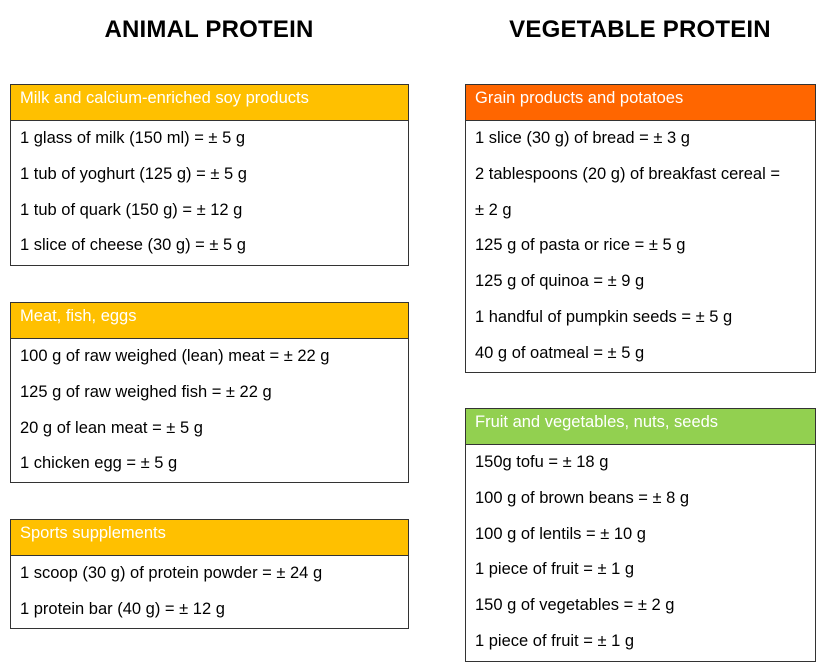 The height and width of the screenshot is (668, 822). Describe the element at coordinates (580, 245) in the screenshot. I see `list-item: 125 g of pasta or rice = ± 5 g` at that location.